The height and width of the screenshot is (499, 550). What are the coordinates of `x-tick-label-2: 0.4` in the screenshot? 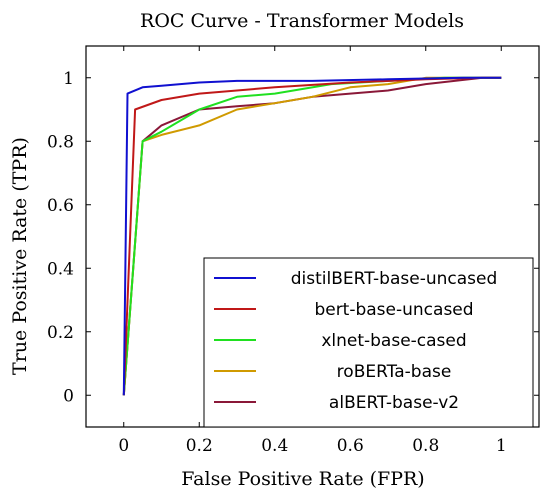 It's located at (274, 446).